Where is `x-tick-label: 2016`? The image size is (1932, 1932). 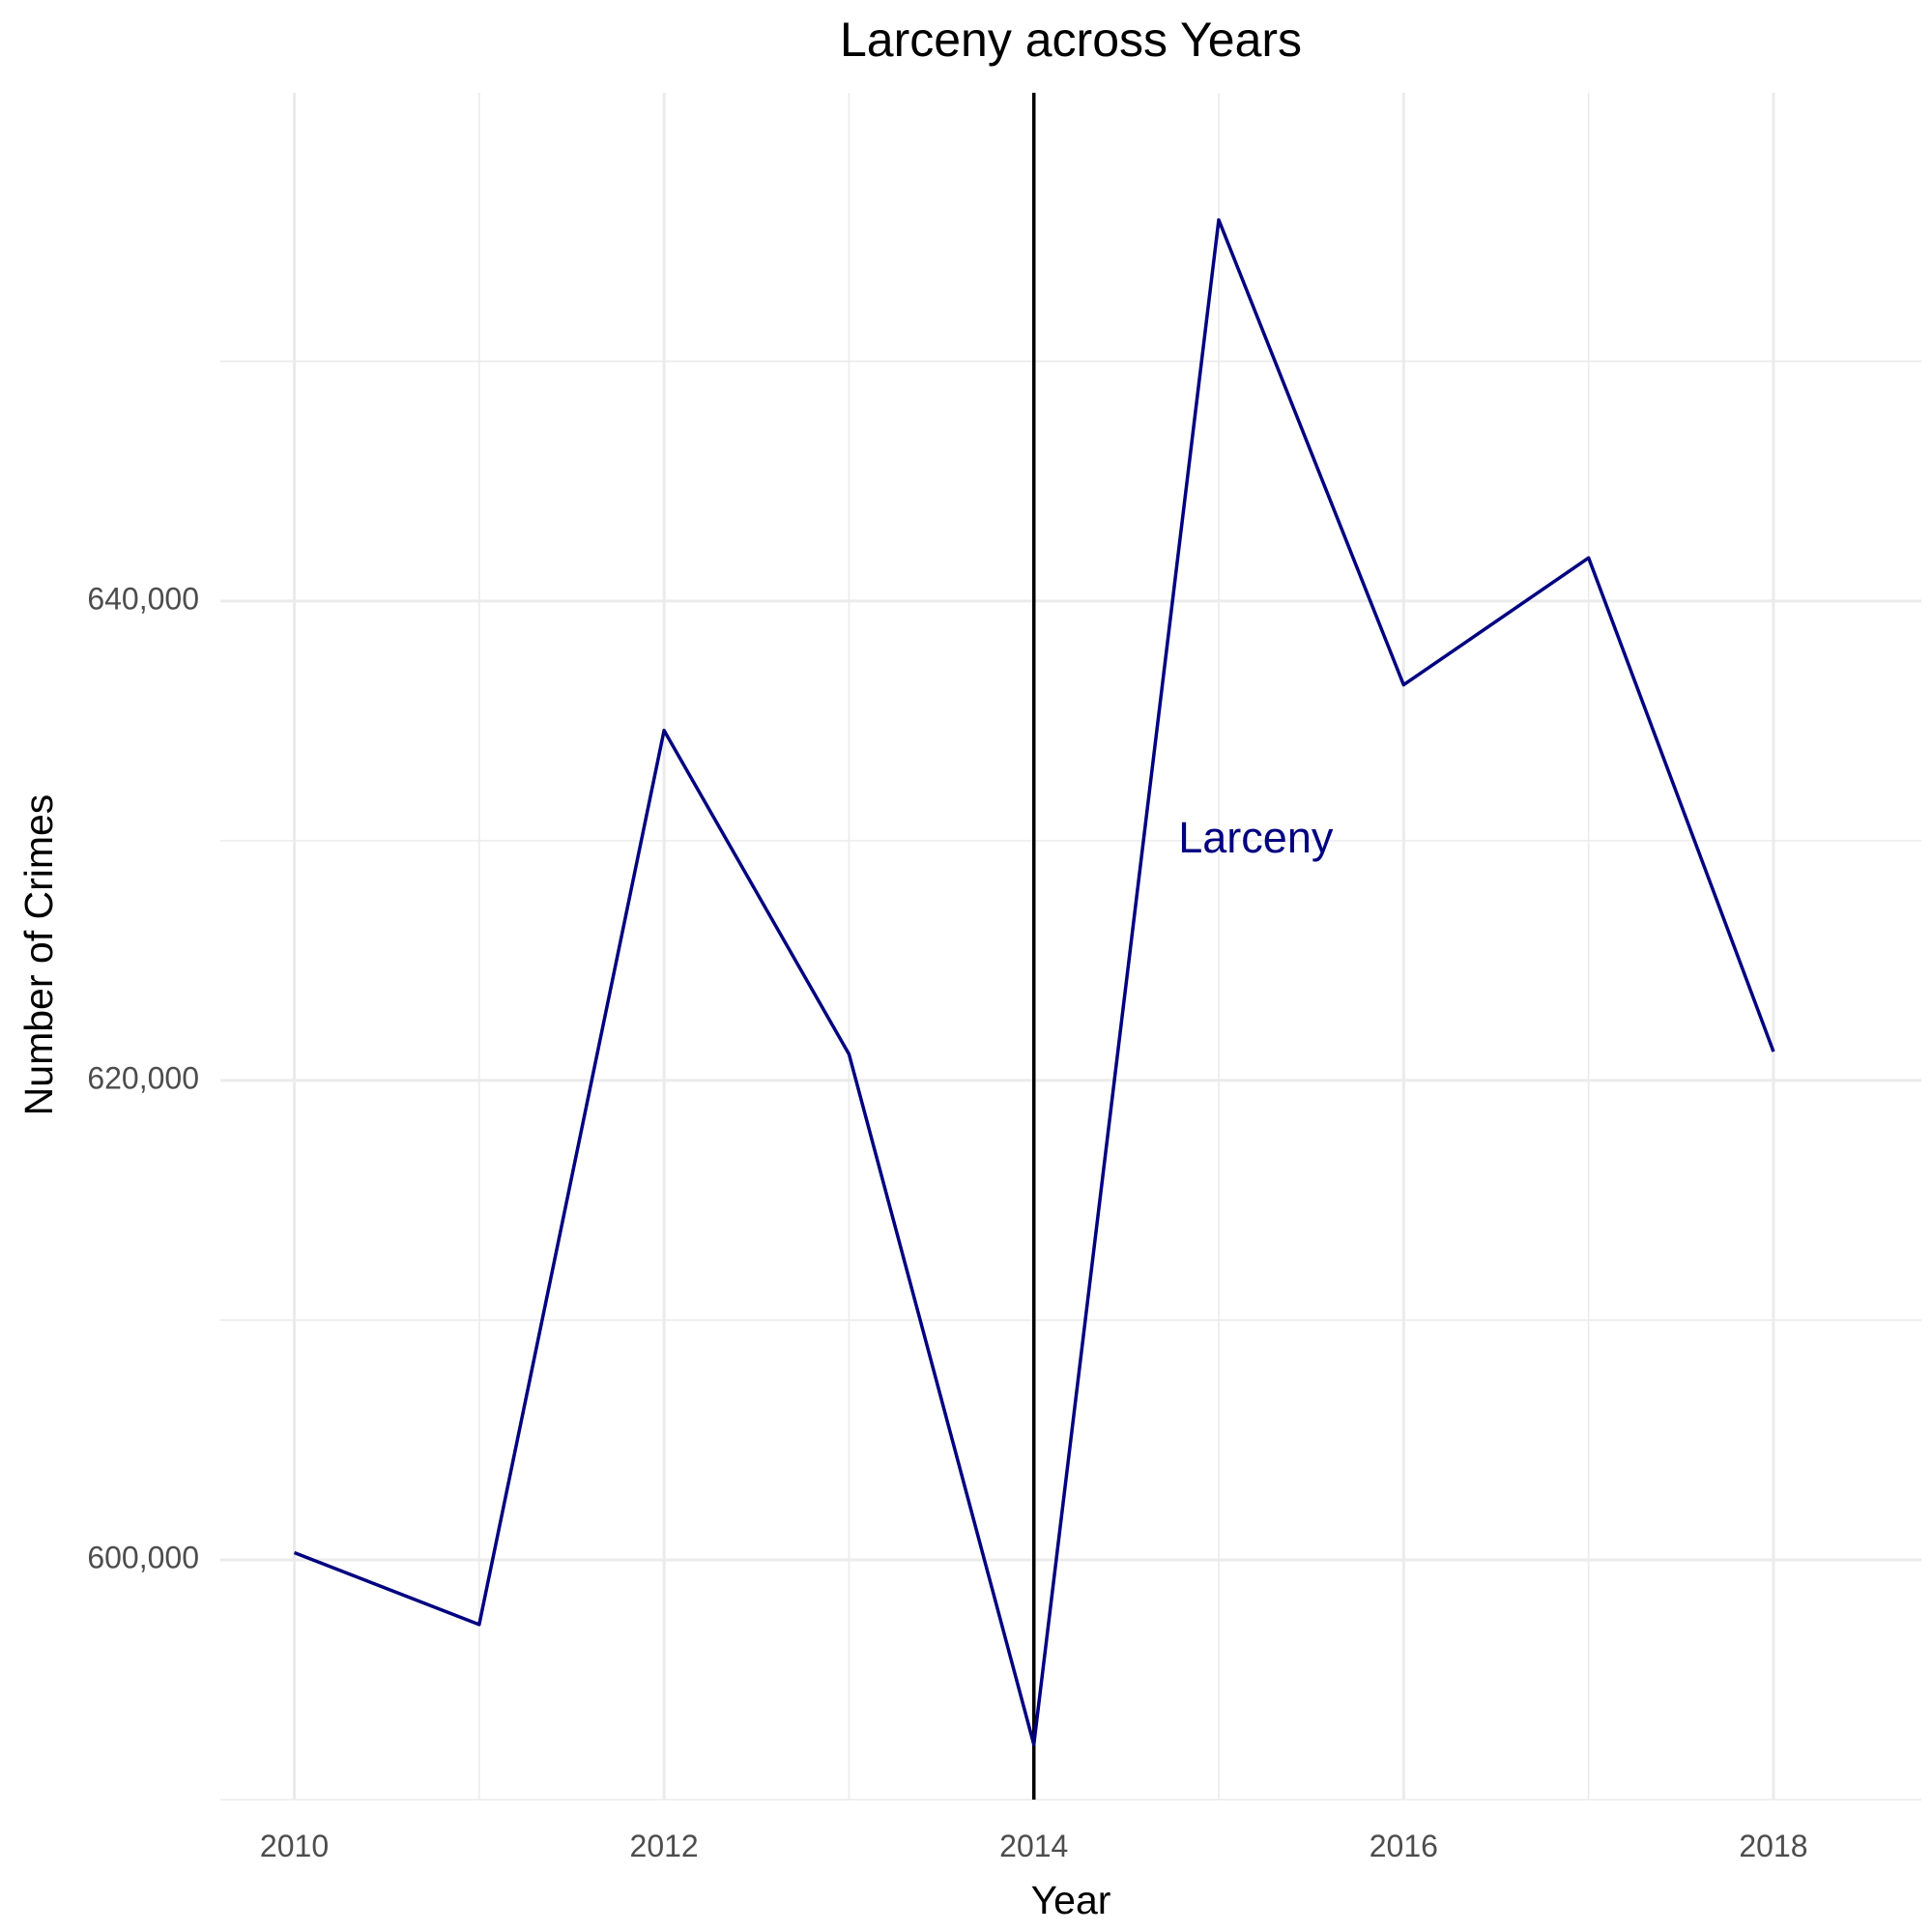
x-tick-label: 2016 is located at coordinates (1404, 1846).